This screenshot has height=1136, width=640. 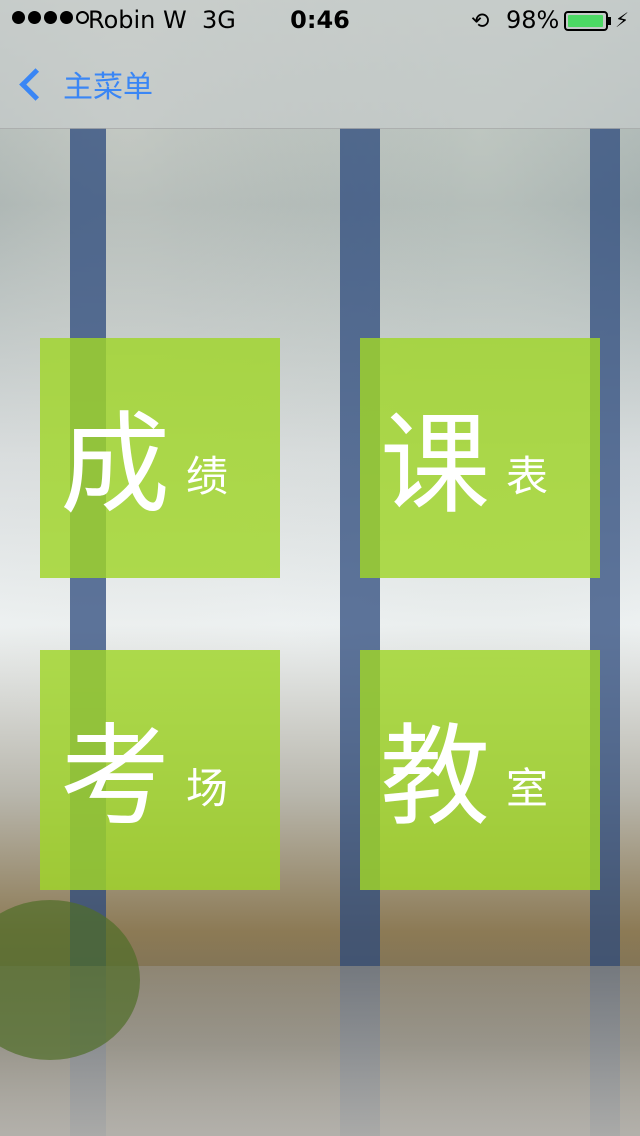 What do you see at coordinates (532, 20) in the screenshot?
I see `battery-percentage: 98%` at bounding box center [532, 20].